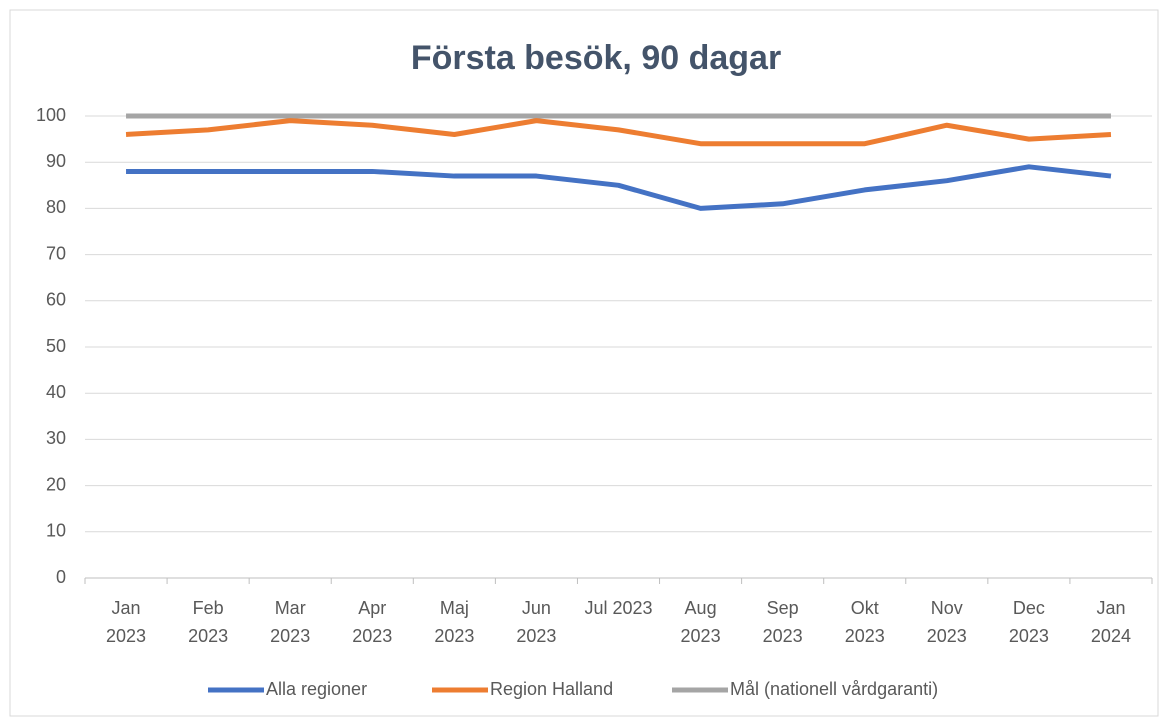 This screenshot has height=722, width=1166. I want to click on x-tick-label: Apr 2023, so click(372, 622).